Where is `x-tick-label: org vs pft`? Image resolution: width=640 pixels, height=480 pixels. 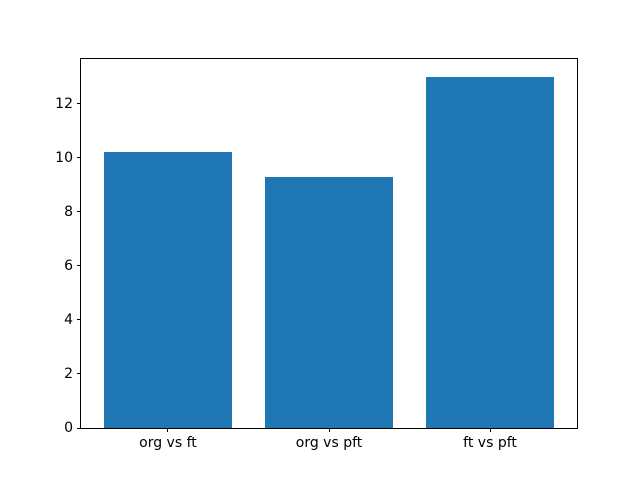 x-tick-label: org vs pft is located at coordinates (329, 443).